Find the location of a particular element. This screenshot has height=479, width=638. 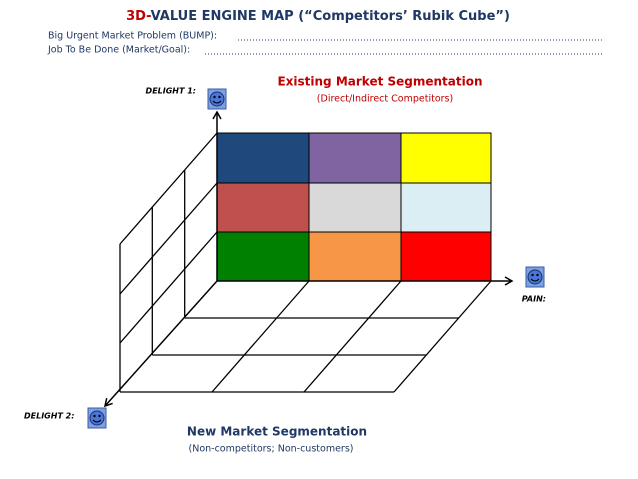

color-grid is located at coordinates (354, 207).